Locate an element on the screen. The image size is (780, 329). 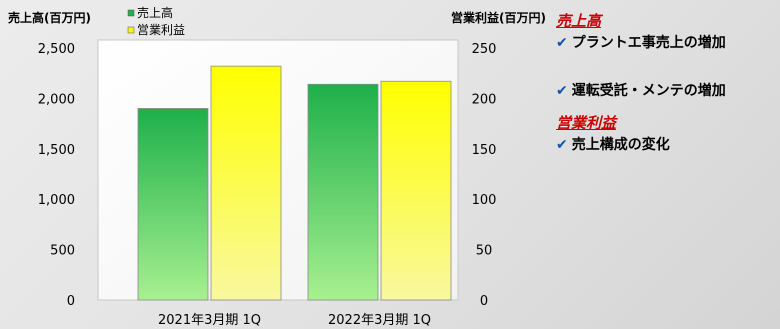
profit-note-1: ✔ 売上構成の変化 is located at coordinates (668, 145).